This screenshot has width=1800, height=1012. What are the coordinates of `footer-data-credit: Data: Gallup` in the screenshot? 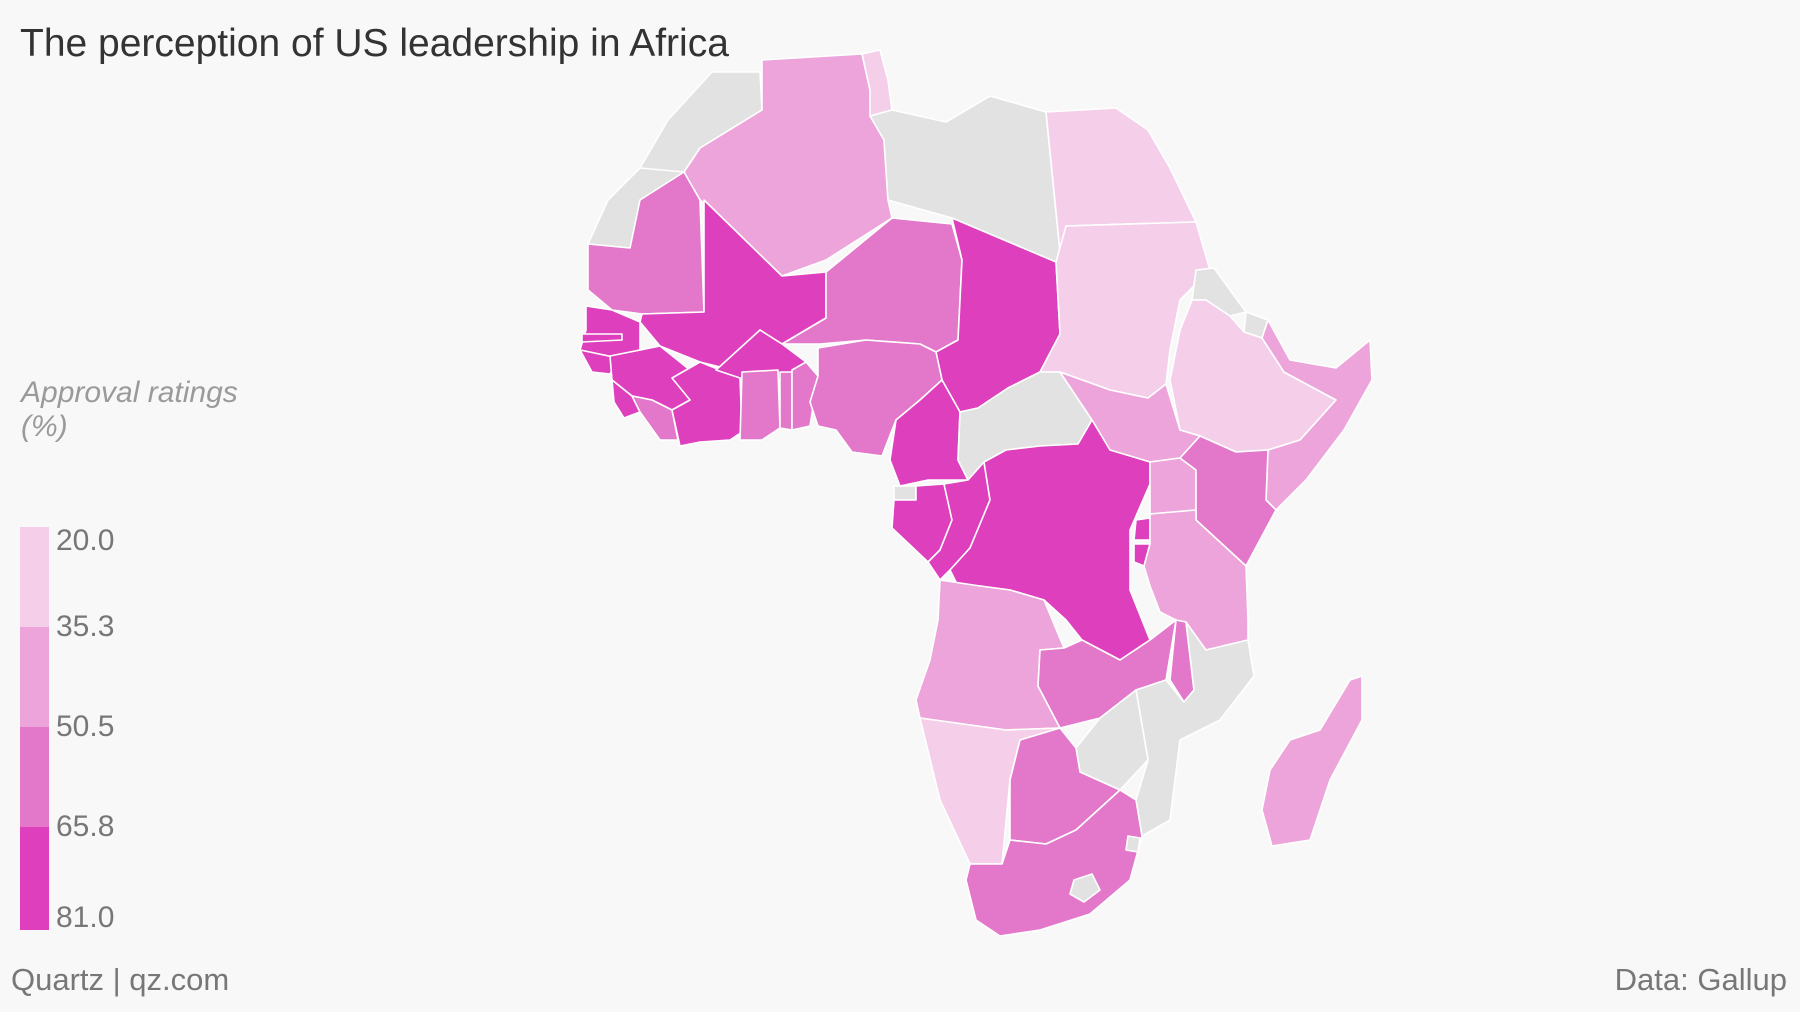 It's located at (1700, 979).